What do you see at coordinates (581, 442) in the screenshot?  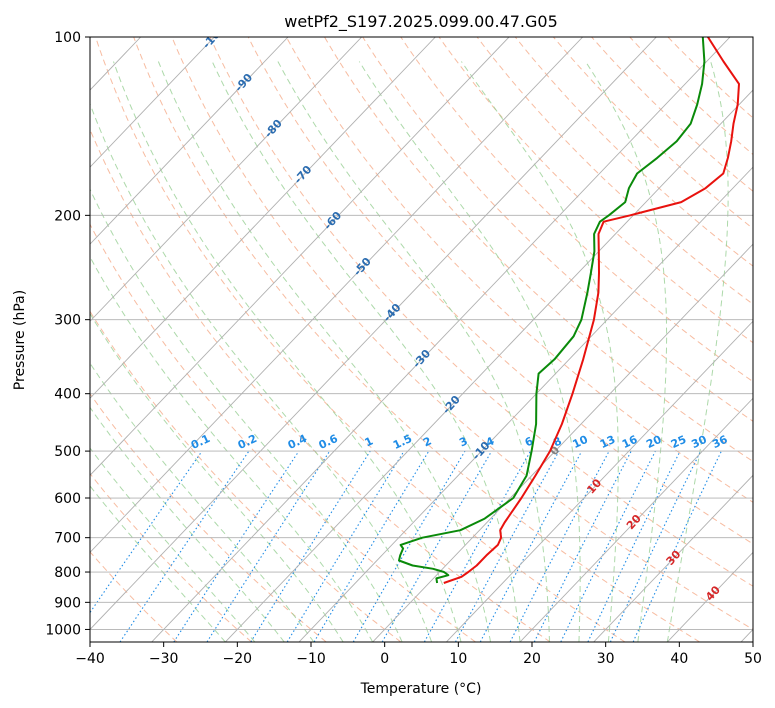 I see `mixing-ratio-label: 10` at bounding box center [581, 442].